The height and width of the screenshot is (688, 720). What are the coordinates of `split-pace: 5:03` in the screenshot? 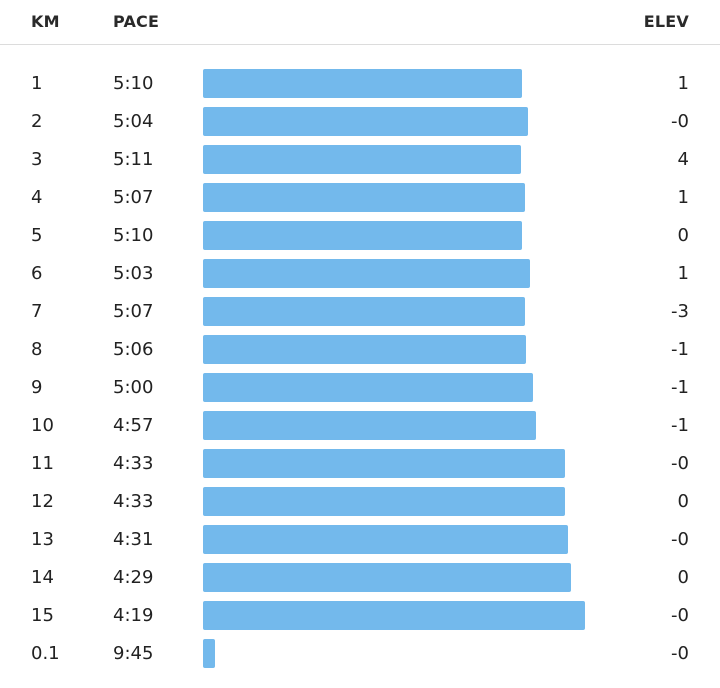 It's located at (133, 273).